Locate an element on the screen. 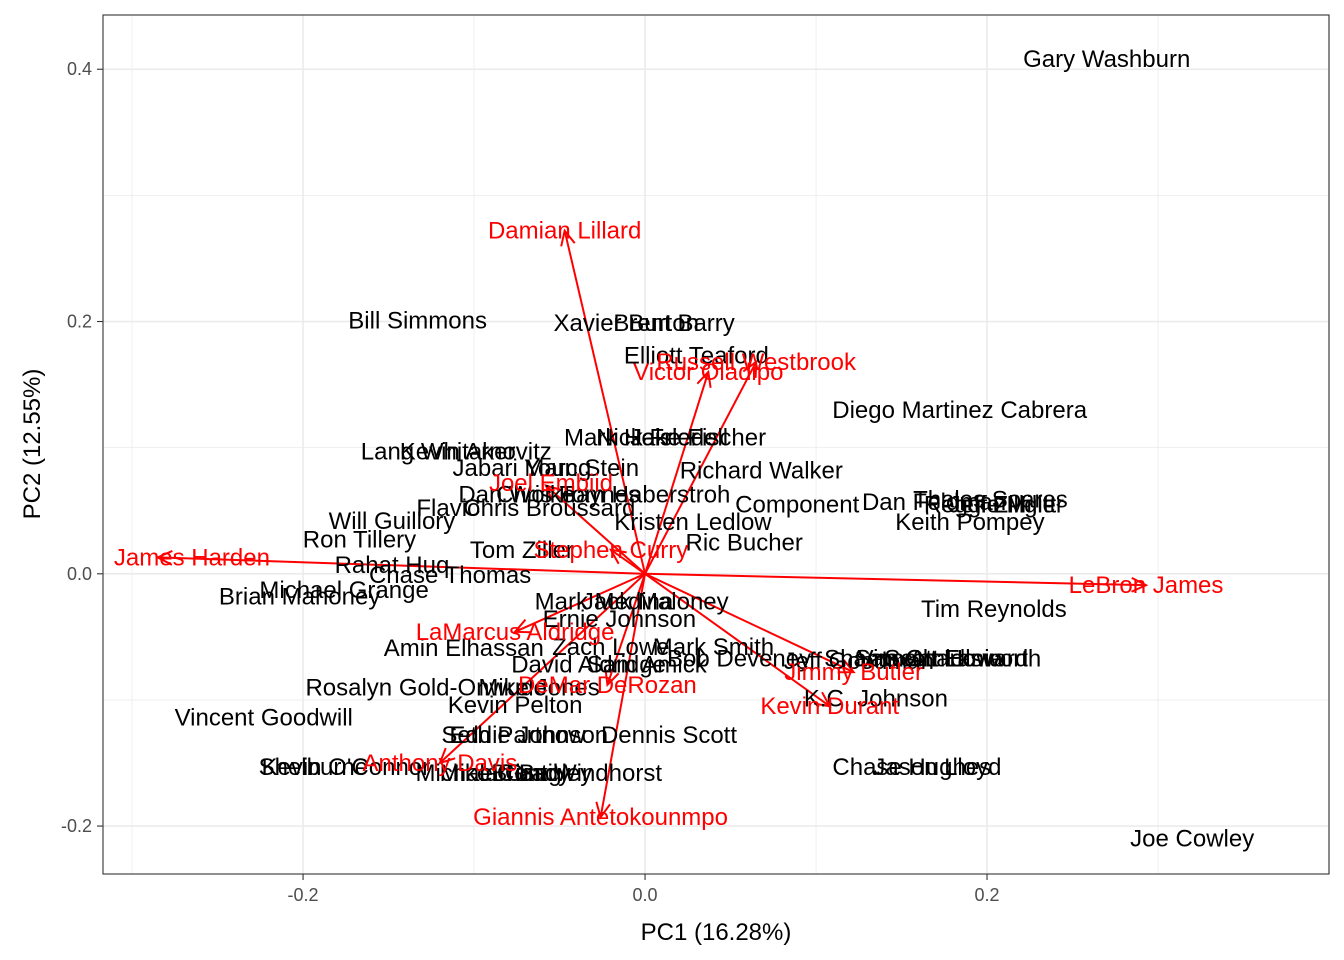 The image size is (1344, 960). point-label: Vincent Goodwill is located at coordinates (264, 718).